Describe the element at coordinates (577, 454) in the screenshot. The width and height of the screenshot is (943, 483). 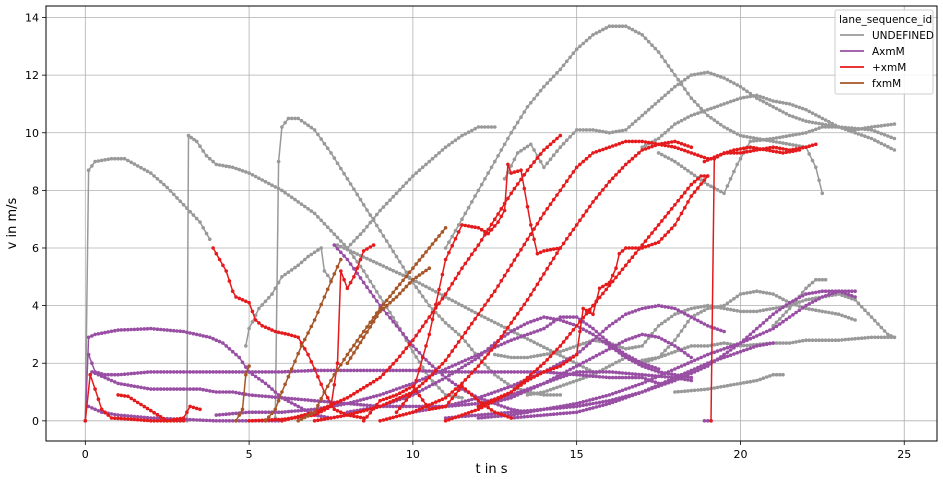
I see `x-tick-label: 15` at that location.